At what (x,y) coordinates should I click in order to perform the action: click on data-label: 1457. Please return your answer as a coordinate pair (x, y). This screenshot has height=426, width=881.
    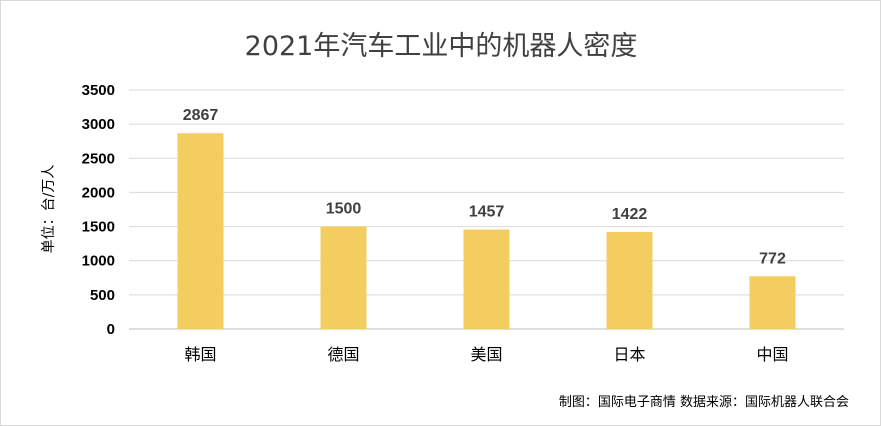
    Looking at the image, I should click on (487, 212).